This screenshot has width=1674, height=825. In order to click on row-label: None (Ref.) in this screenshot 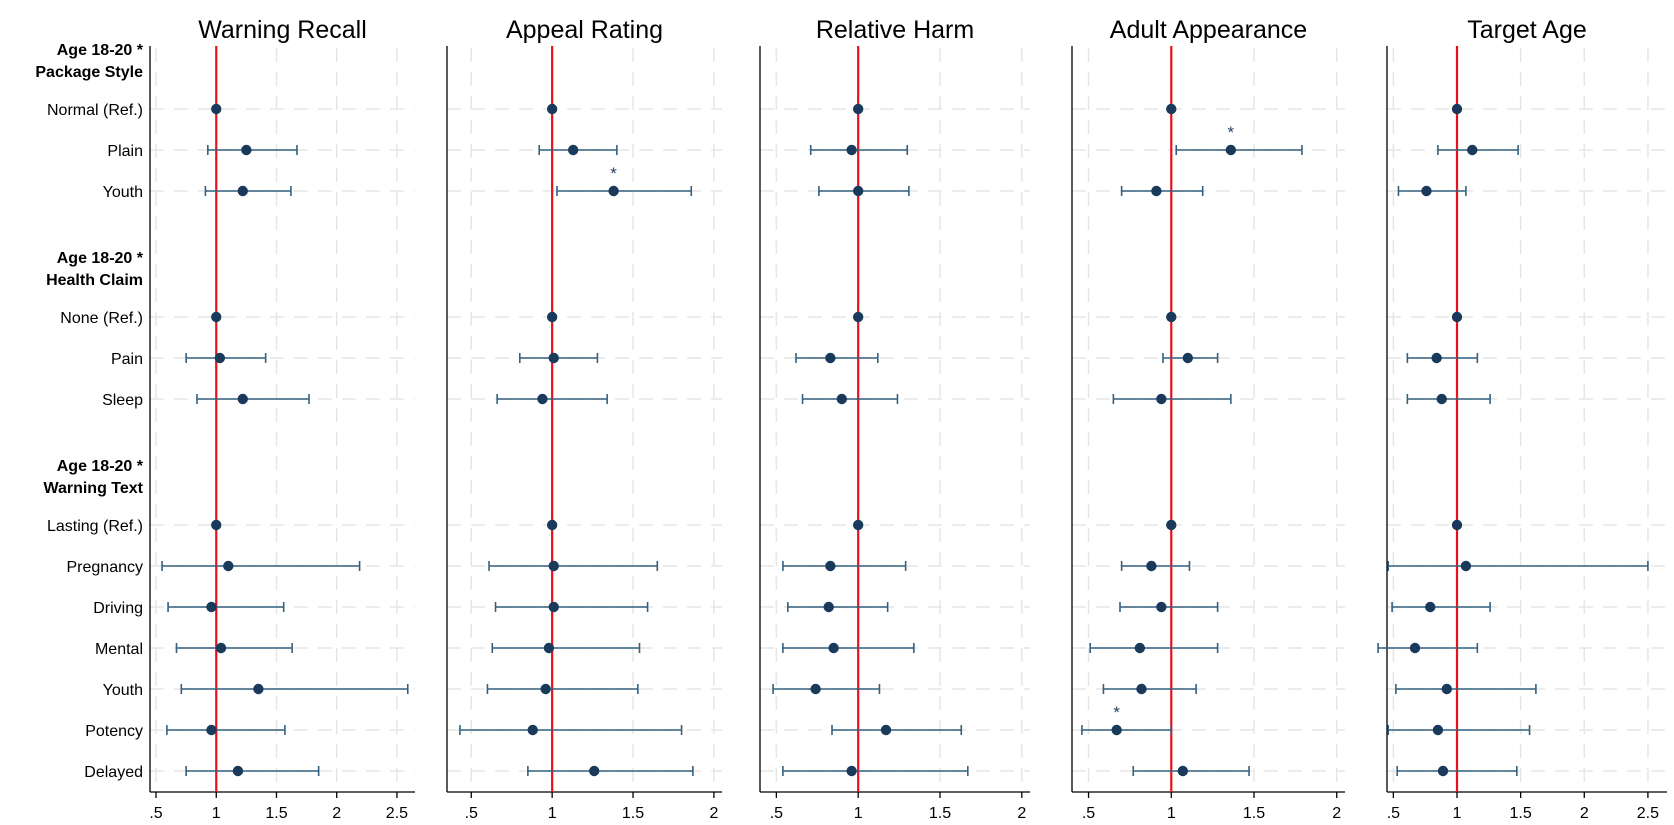, I will do `click(101, 318)`.